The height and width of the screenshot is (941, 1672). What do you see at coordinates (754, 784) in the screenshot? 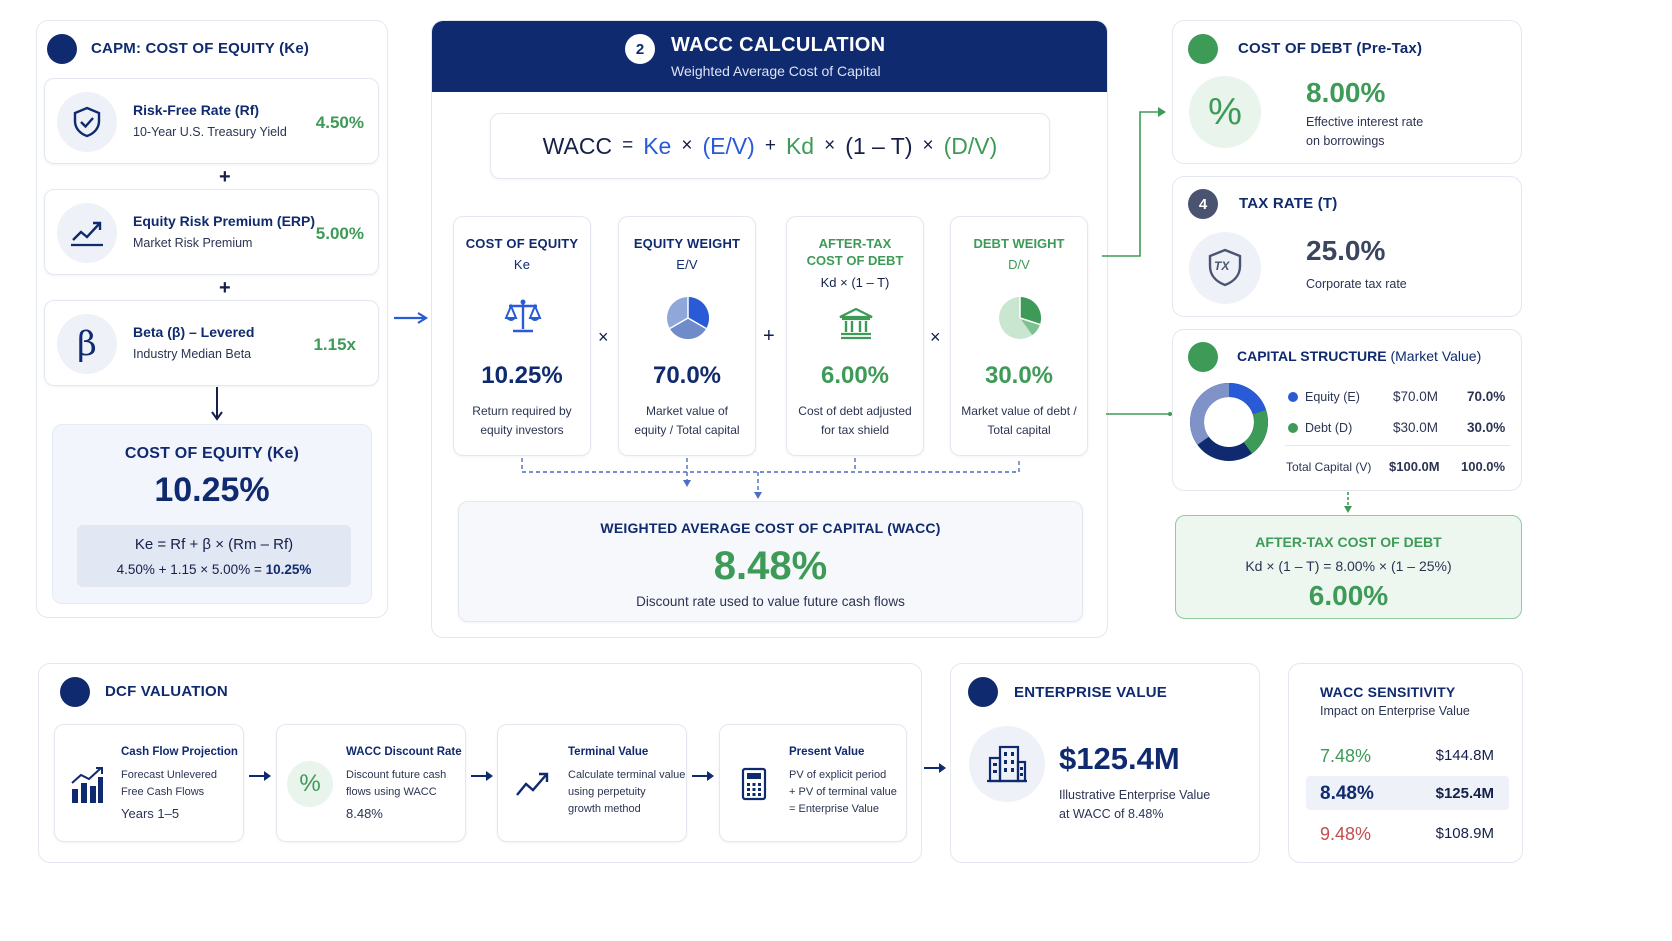
I see `calculator-icon` at bounding box center [754, 784].